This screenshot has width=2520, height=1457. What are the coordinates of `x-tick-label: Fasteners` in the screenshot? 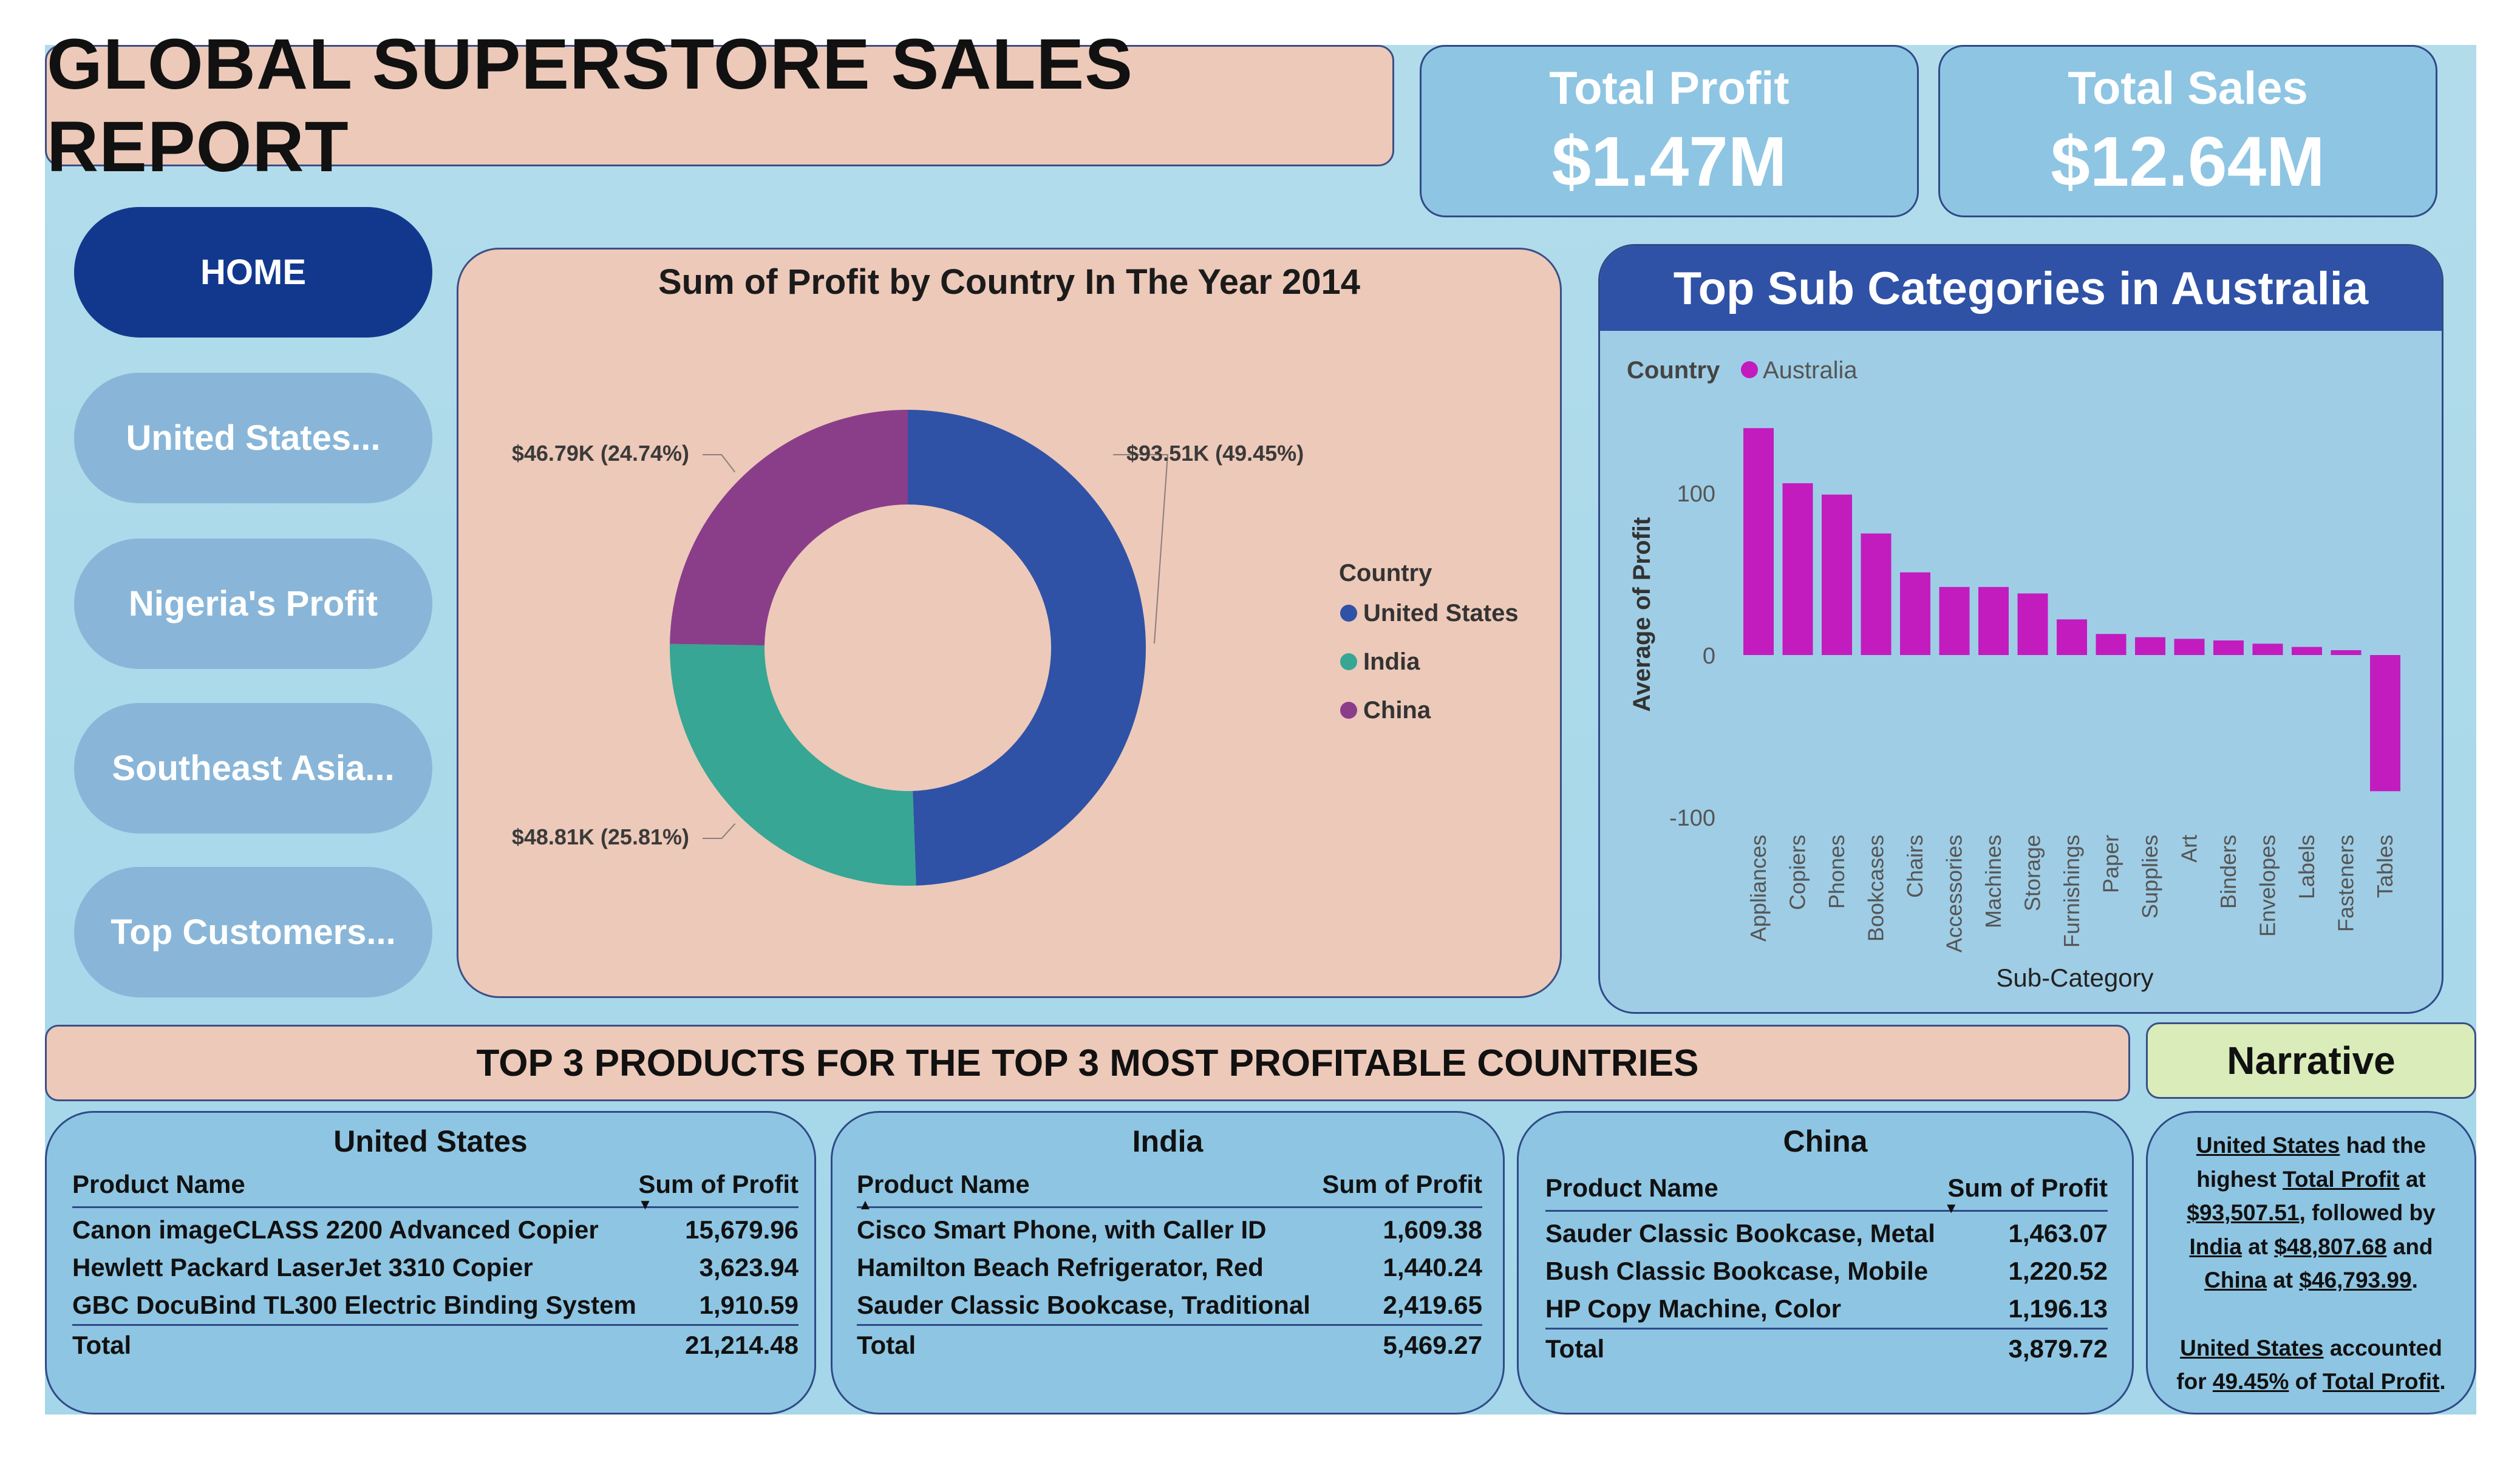 It's located at (2346, 883).